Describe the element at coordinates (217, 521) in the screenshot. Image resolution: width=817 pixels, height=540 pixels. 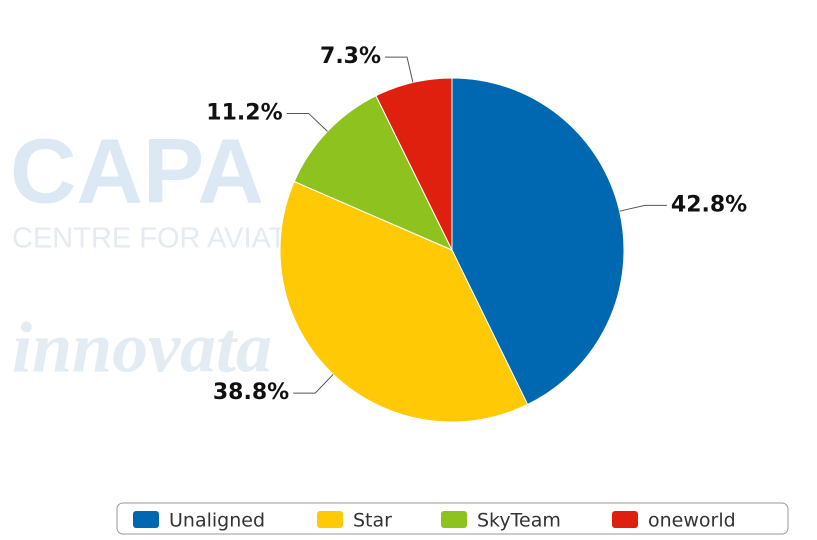
I see `legend-label: Unaligned` at that location.